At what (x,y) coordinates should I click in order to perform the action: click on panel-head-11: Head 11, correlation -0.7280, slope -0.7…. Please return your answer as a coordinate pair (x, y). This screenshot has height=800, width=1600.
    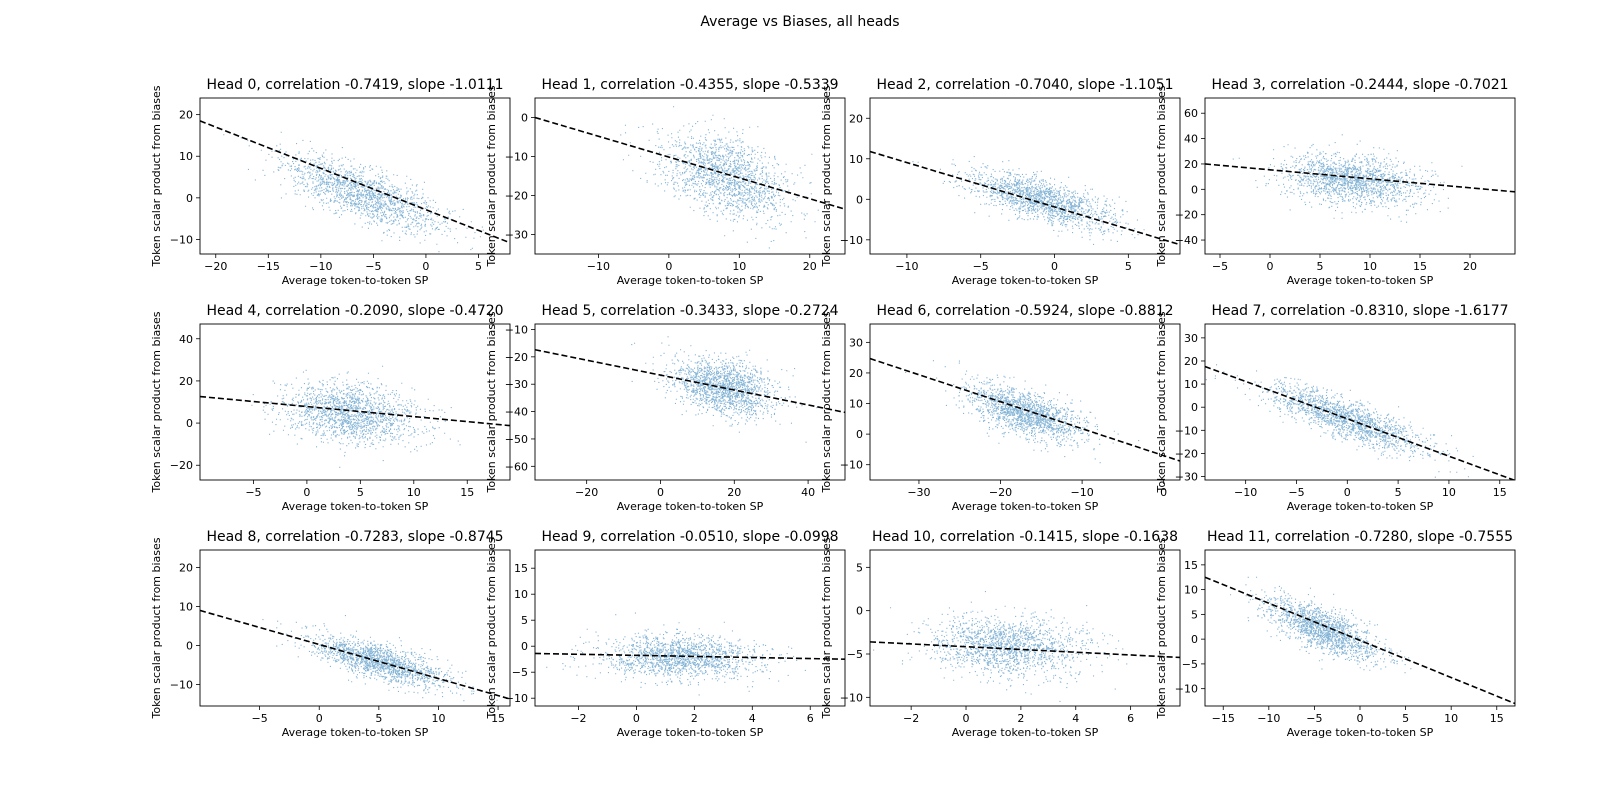
    Looking at the image, I should click on (1335, 634).